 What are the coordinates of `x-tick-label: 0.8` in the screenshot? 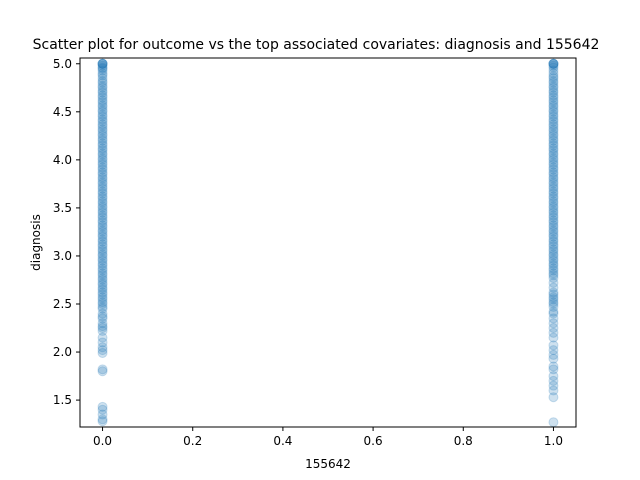 It's located at (463, 441).